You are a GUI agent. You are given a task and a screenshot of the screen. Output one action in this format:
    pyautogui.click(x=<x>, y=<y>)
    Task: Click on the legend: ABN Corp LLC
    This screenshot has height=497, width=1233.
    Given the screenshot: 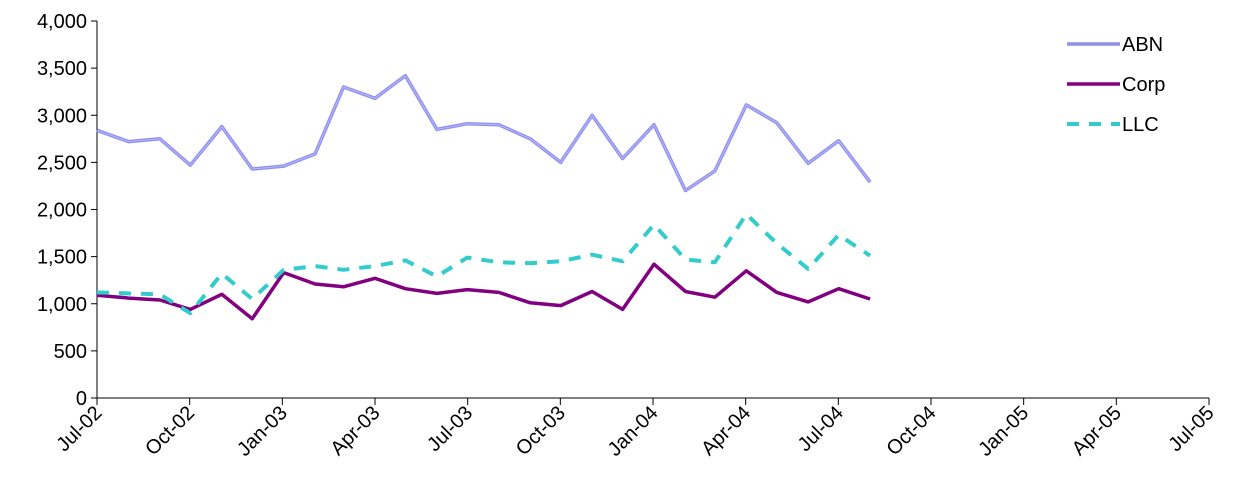 What is the action you would take?
    pyautogui.click(x=1116, y=85)
    